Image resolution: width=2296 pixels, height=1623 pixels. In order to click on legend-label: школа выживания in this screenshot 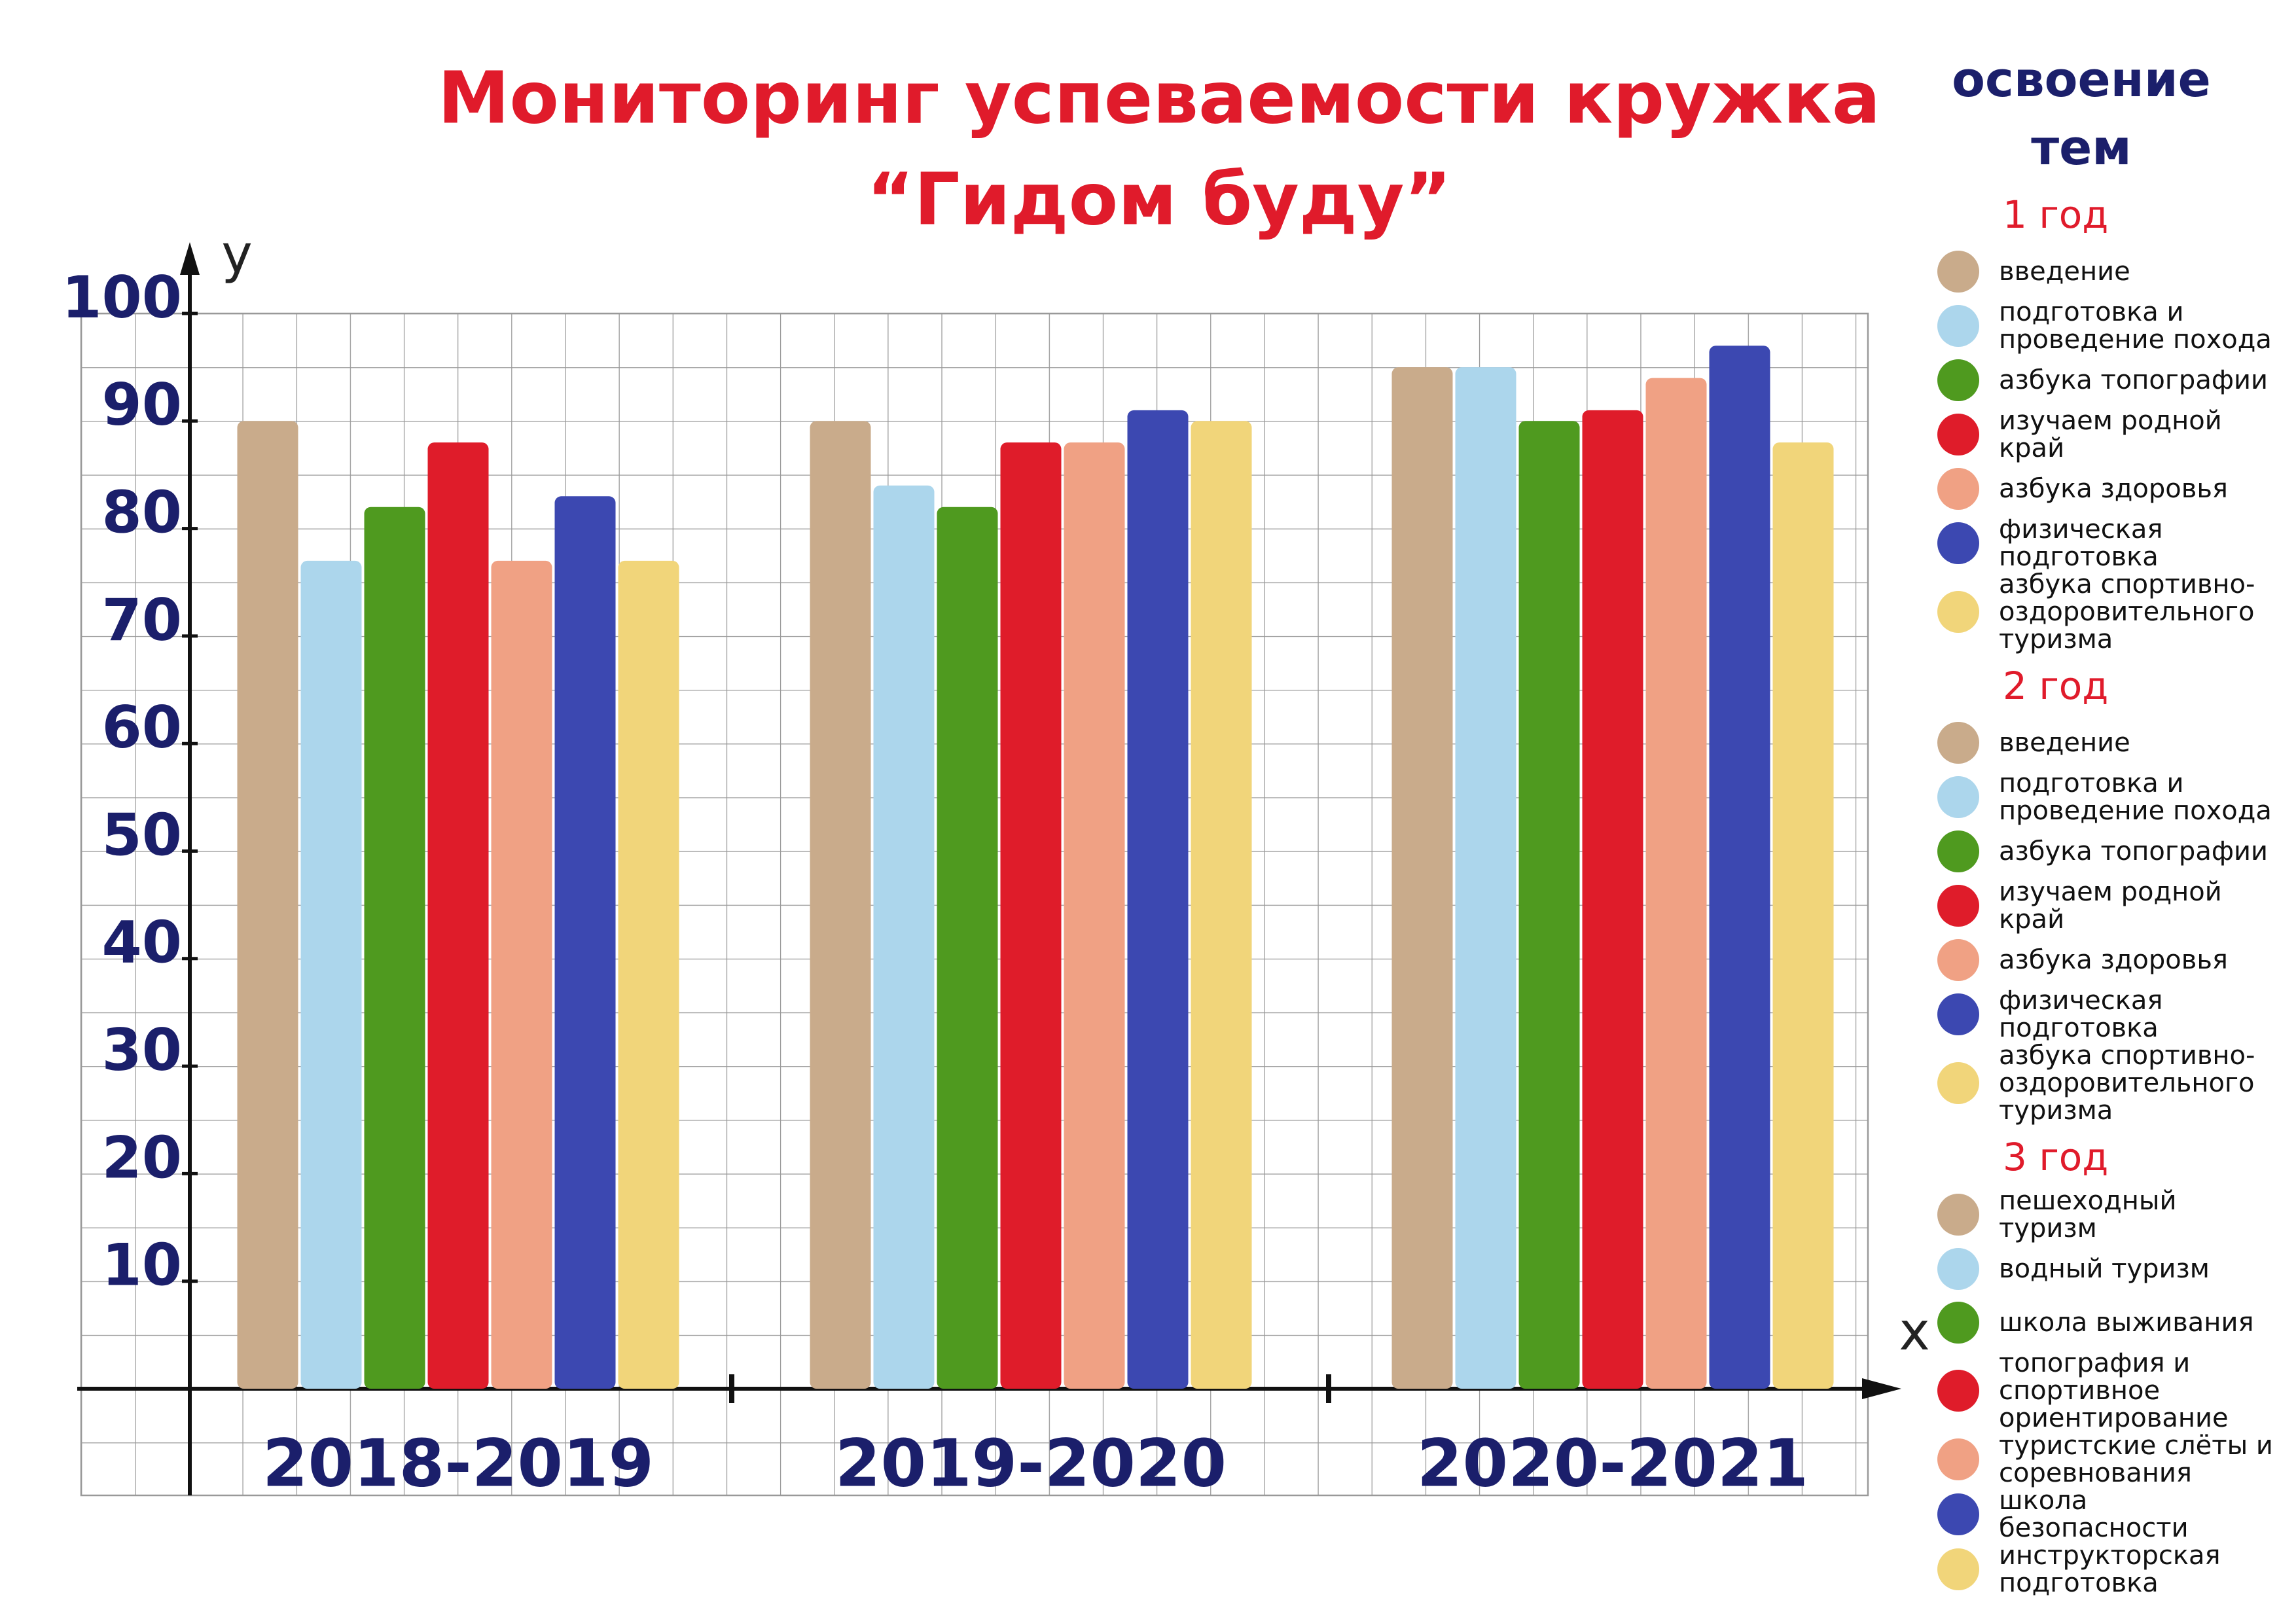, I will do `click(2126, 1323)`.